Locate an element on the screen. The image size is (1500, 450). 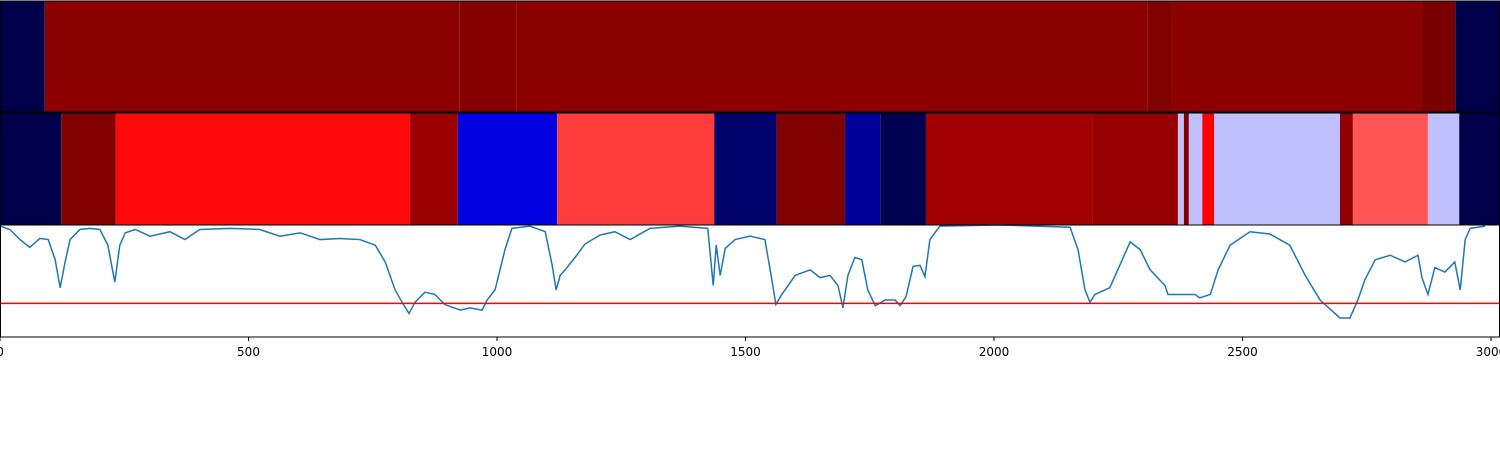
x-tick-label: 2500 is located at coordinates (1242, 352).